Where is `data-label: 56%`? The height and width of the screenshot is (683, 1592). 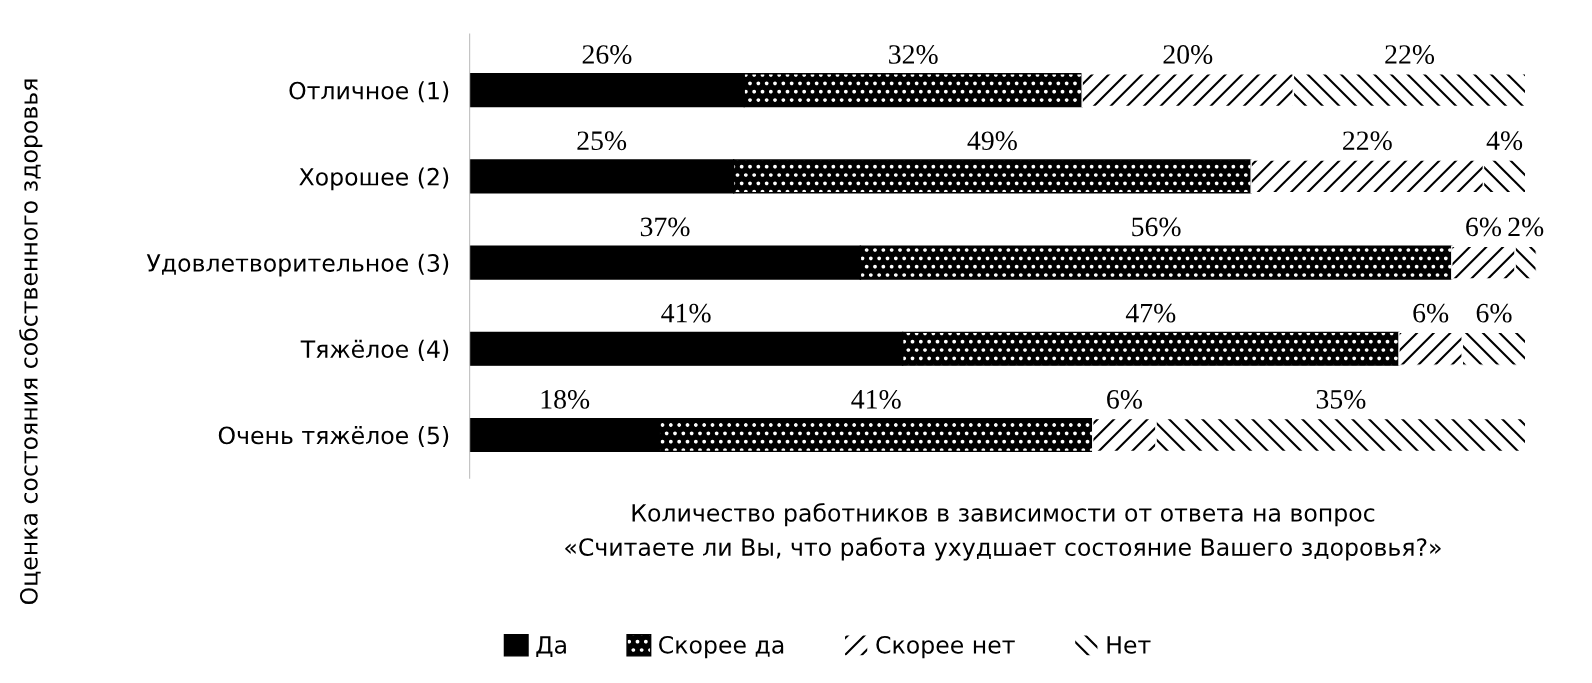
data-label: 56% is located at coordinates (1156, 227).